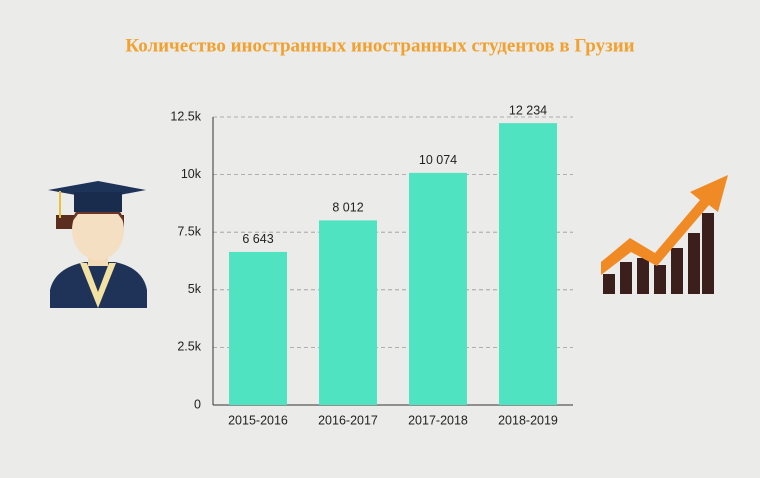 This screenshot has width=760, height=478. Describe the element at coordinates (195, 289) in the screenshot. I see `y-tick-label: 5k` at that location.